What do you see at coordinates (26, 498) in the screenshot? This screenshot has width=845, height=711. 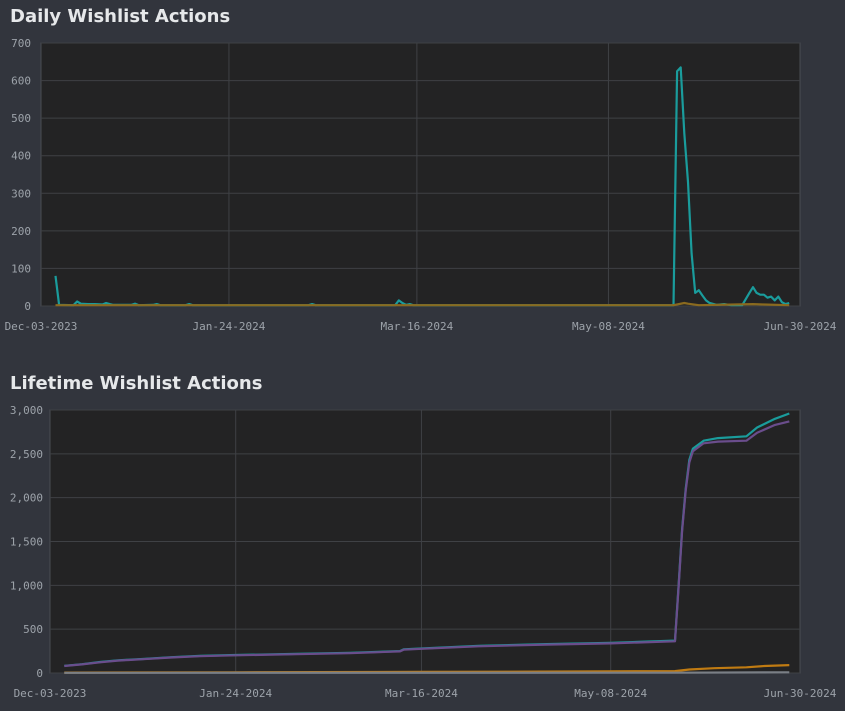 I see `y-tick-label: 2,000` at bounding box center [26, 498].